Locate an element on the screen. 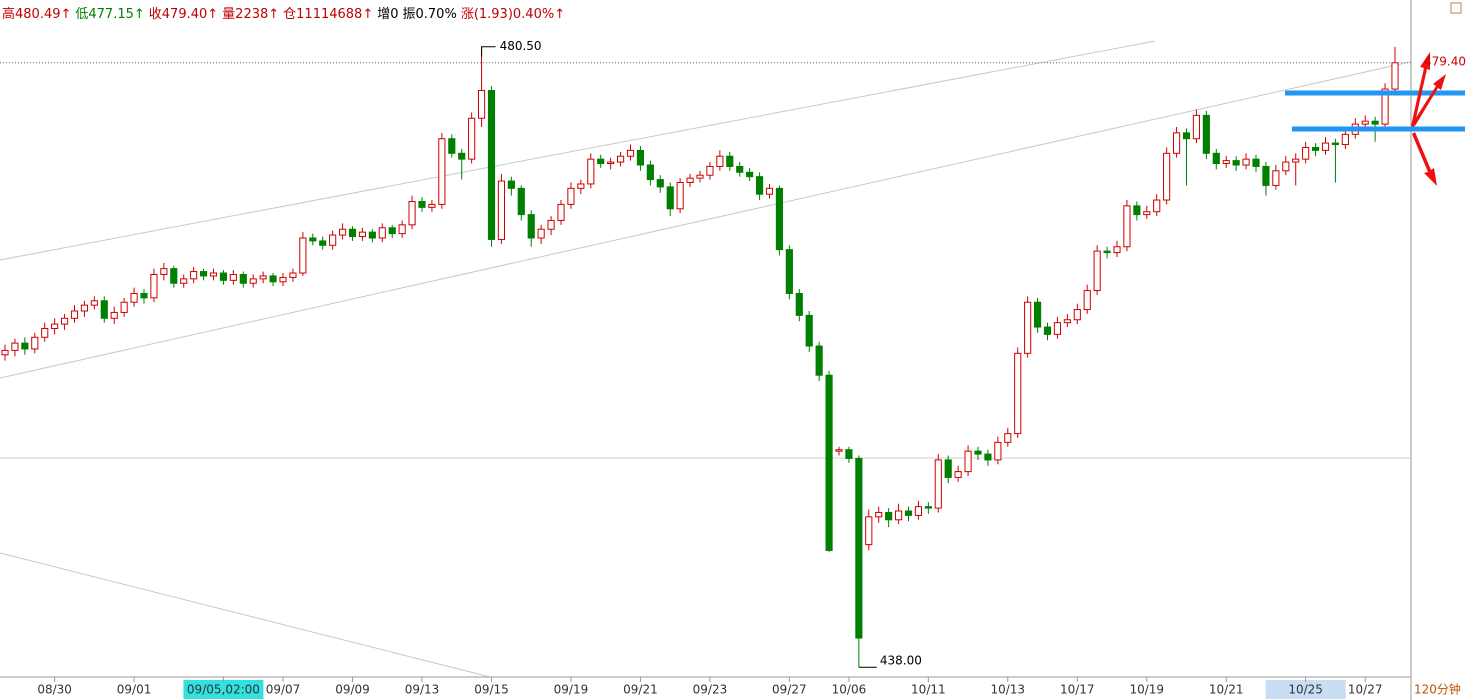  x-tick-label: 09/21 is located at coordinates (640, 690).